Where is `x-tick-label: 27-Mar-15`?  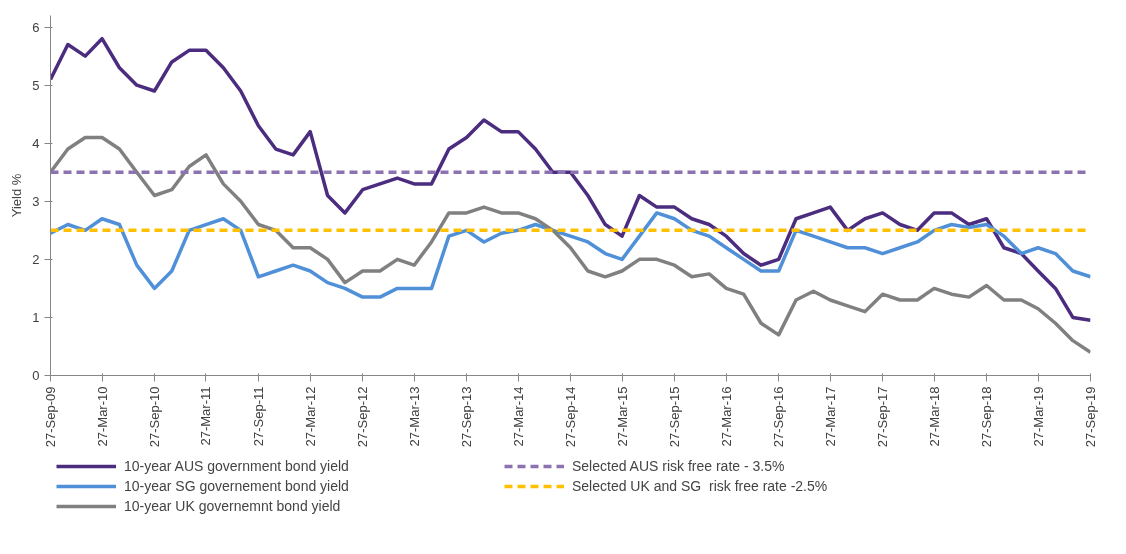 x-tick-label: 27-Mar-15 is located at coordinates (622, 416).